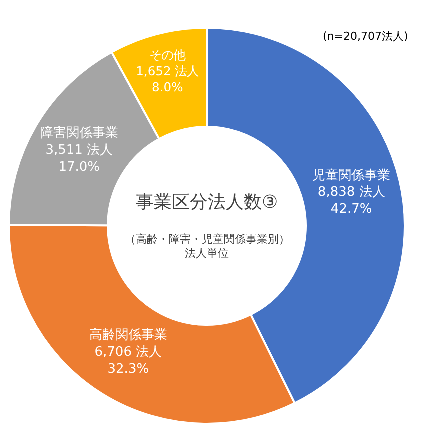 The width and height of the screenshot is (434, 438). Describe the element at coordinates (79, 133) in the screenshot. I see `slice-label: 障害関係事業` at that location.